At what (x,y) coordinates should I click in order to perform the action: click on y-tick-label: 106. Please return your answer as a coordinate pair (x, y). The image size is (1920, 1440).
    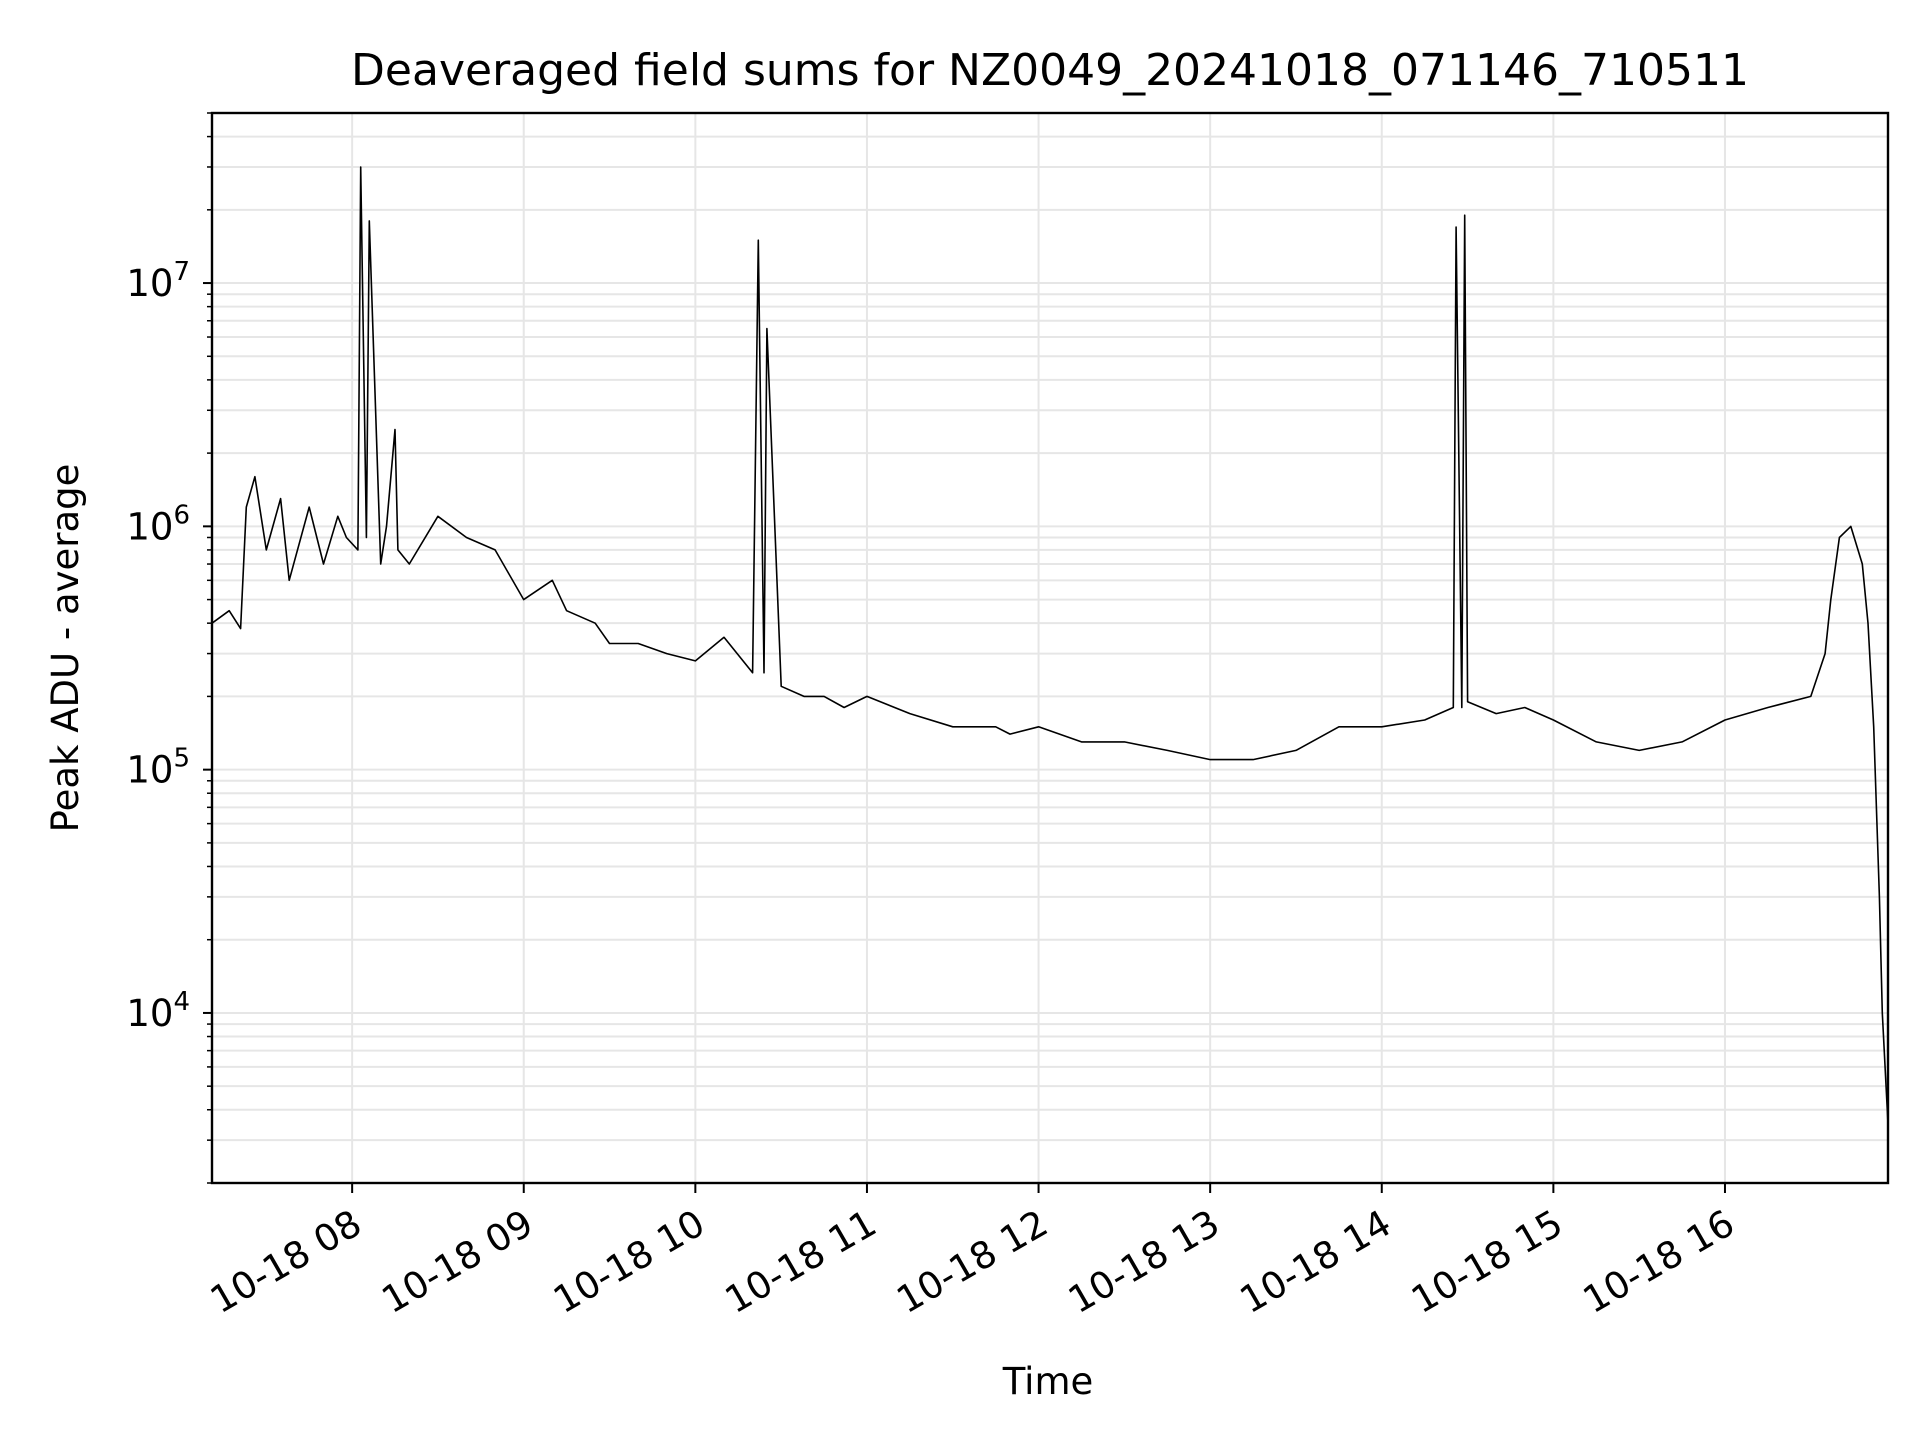
    Looking at the image, I should click on (158, 524).